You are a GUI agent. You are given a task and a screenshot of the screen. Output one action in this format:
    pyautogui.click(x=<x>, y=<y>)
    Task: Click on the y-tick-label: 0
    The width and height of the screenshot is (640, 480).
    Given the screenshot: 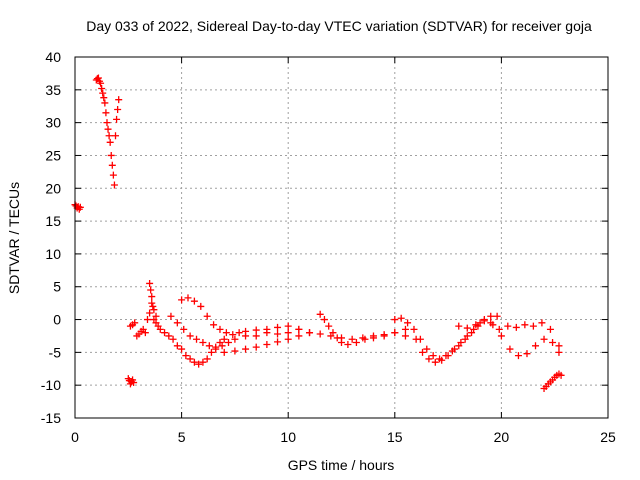 What is the action you would take?
    pyautogui.click(x=57, y=320)
    